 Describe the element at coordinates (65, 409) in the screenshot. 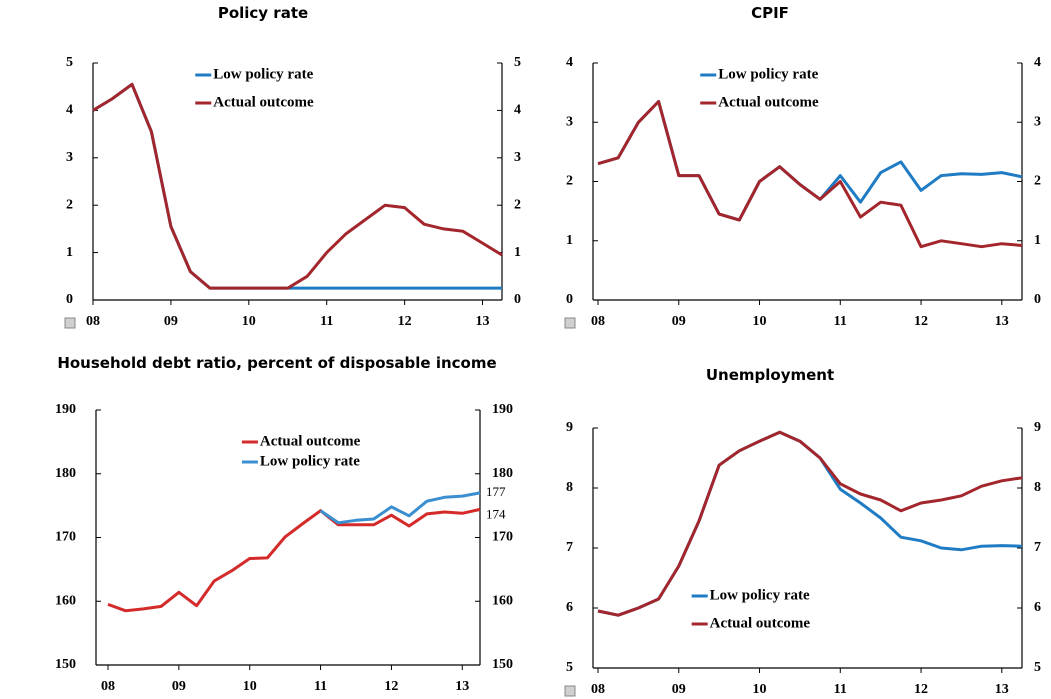

I see `y-tick-label: 190` at that location.